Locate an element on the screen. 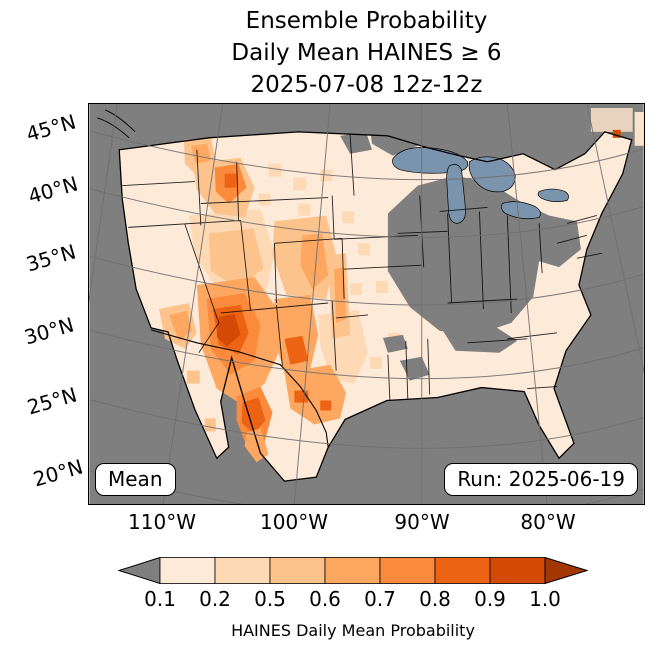  title-line-2: Daily Mean HAINES ≥ 6 is located at coordinates (366, 53).